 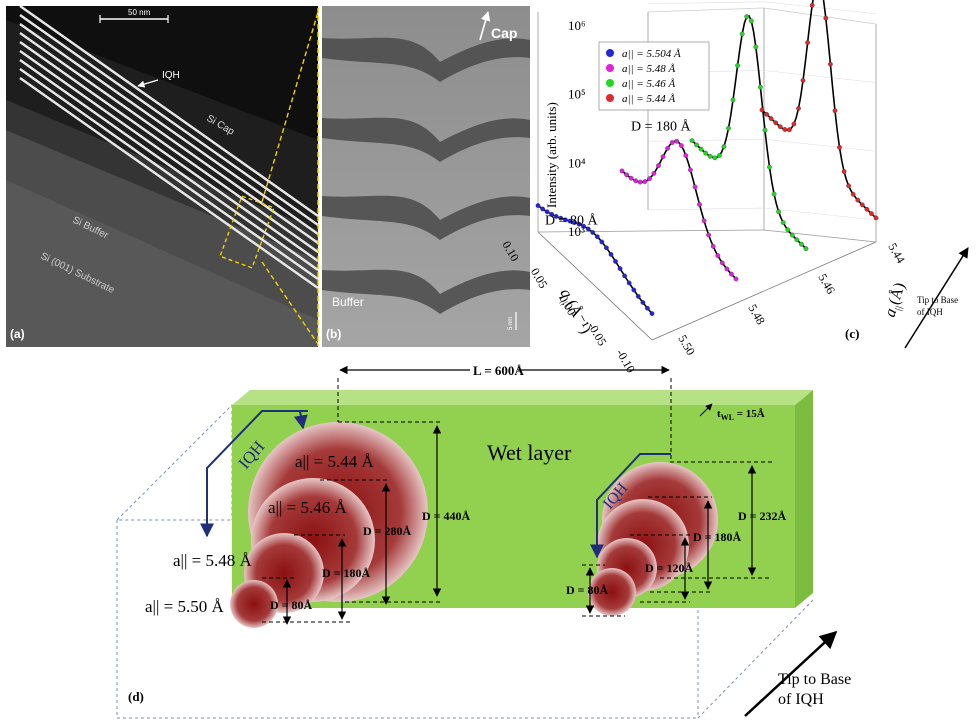 I want to click on left-a-label-544: a|| = 5.44 Å, so click(x=334, y=461).